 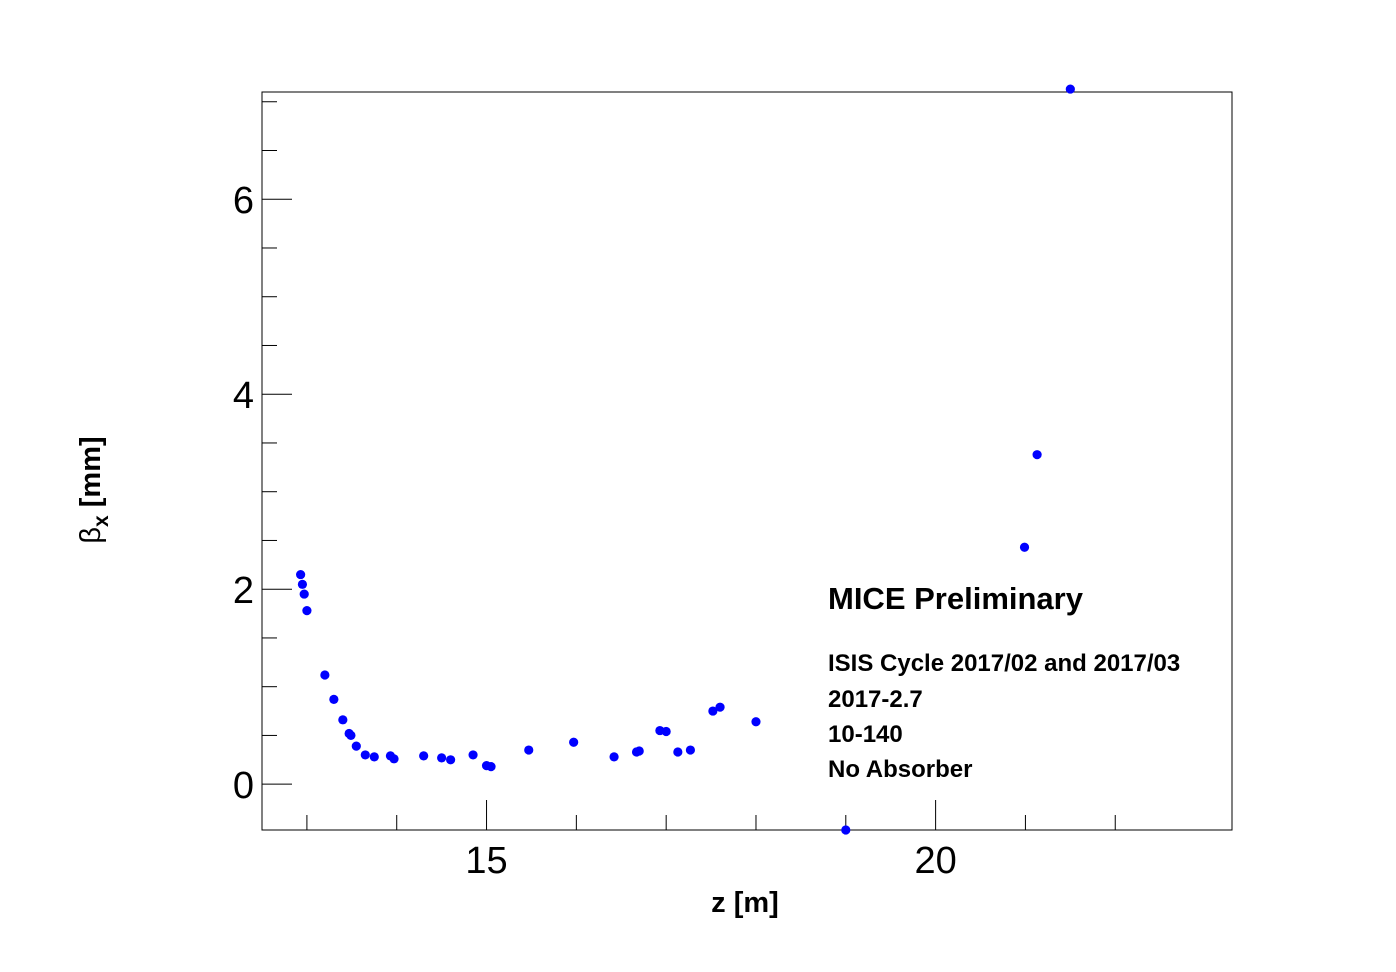 I want to click on y-axis-ticks, so click(x=277, y=443).